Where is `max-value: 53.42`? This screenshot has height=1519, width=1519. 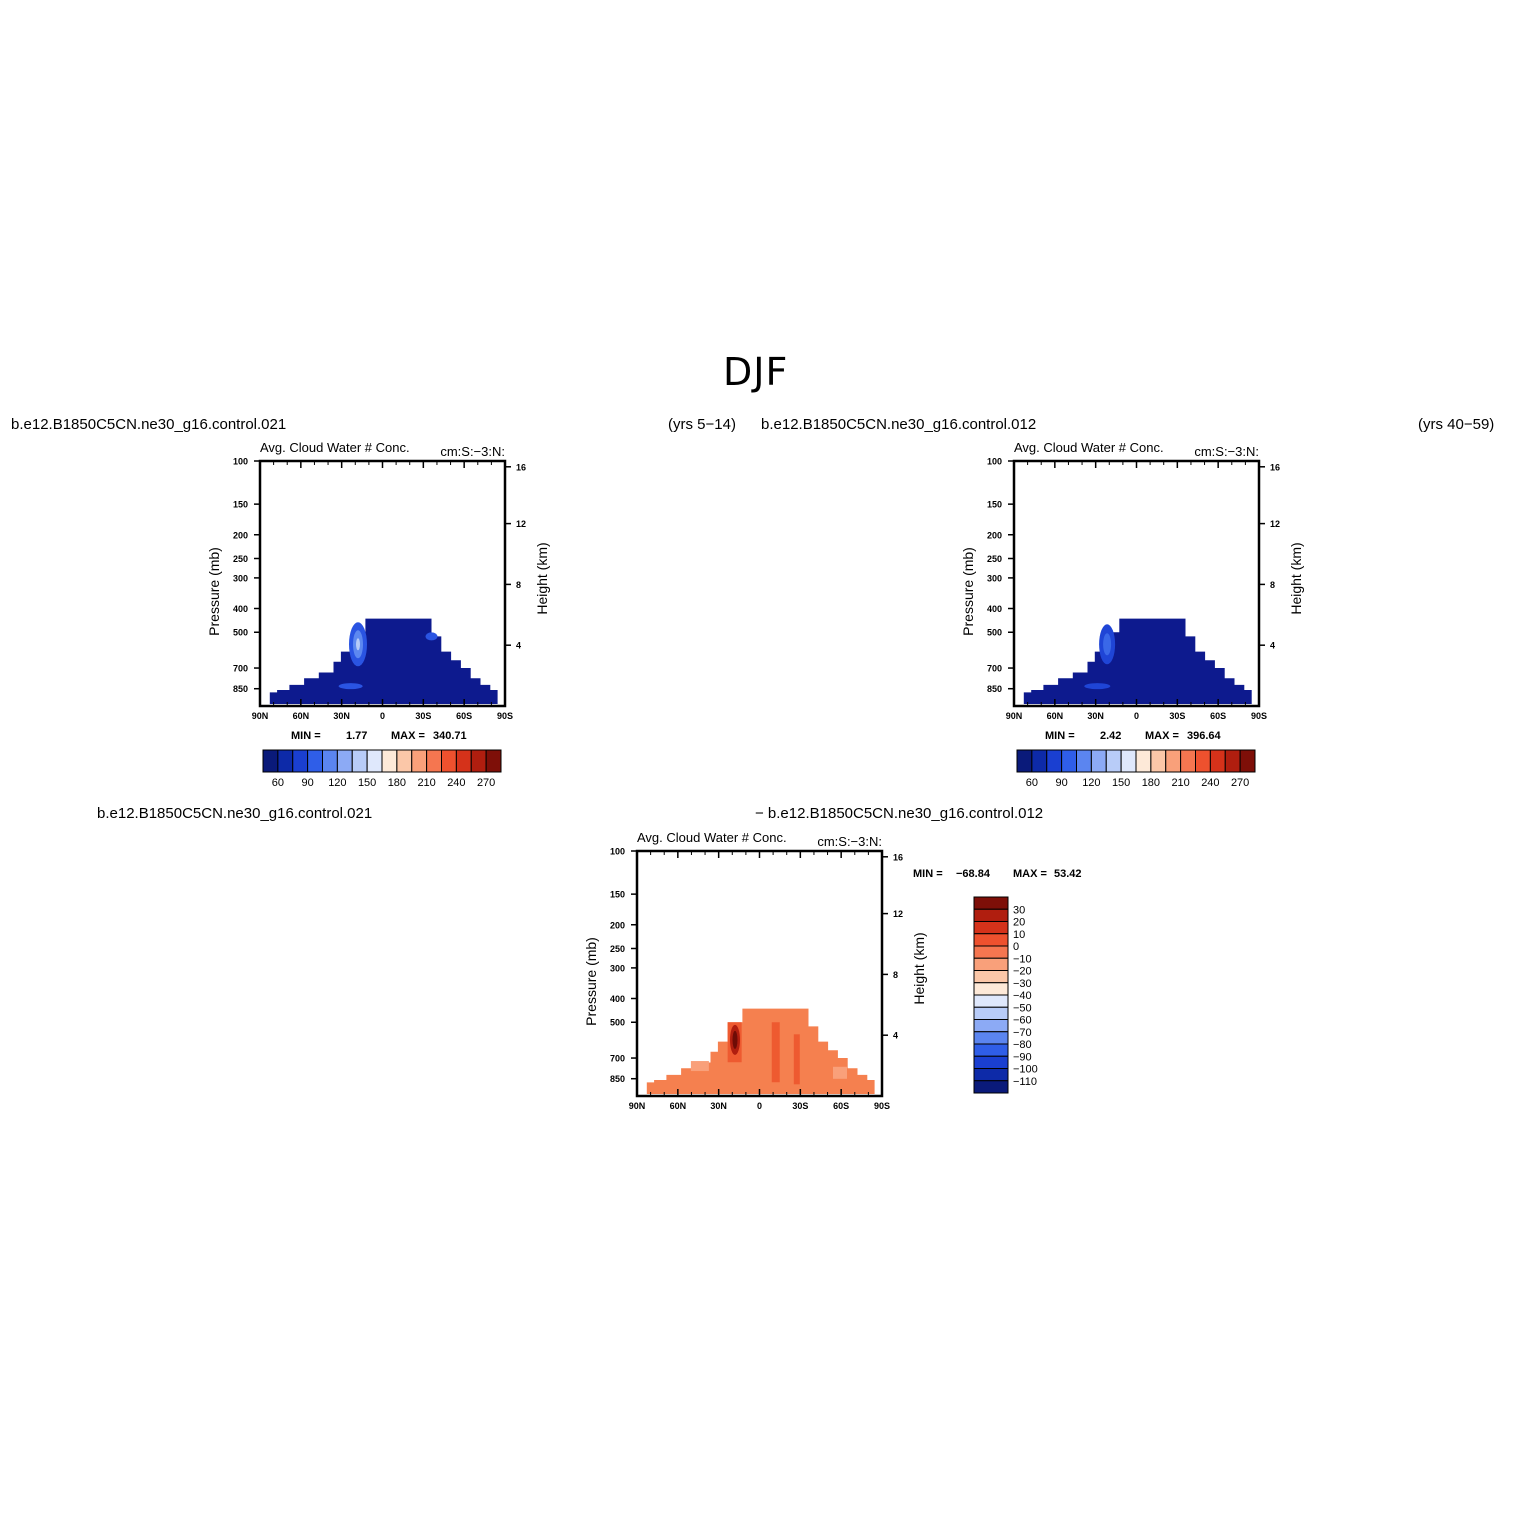
max-value: 53.42 is located at coordinates (1068, 874).